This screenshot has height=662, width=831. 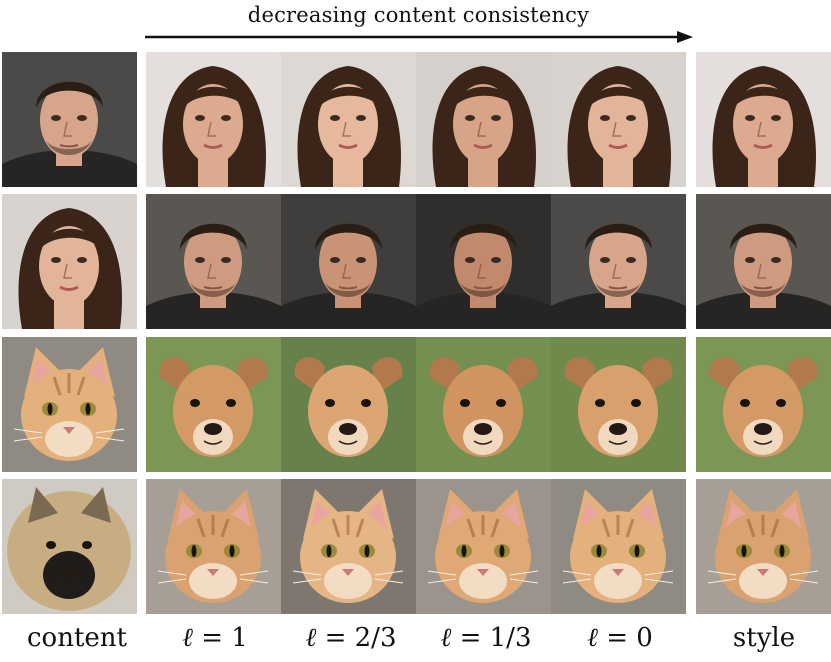 What do you see at coordinates (351, 638) in the screenshot?
I see `column-label-l23: ℓ = 2/3` at bounding box center [351, 638].